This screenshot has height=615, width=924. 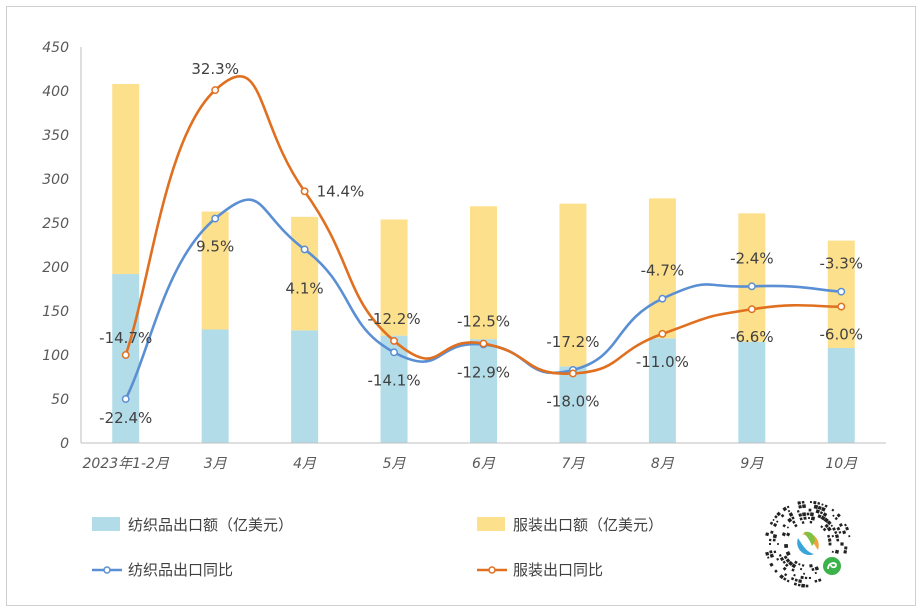 I want to click on legend-marker-textile-line, so click(x=107, y=570).